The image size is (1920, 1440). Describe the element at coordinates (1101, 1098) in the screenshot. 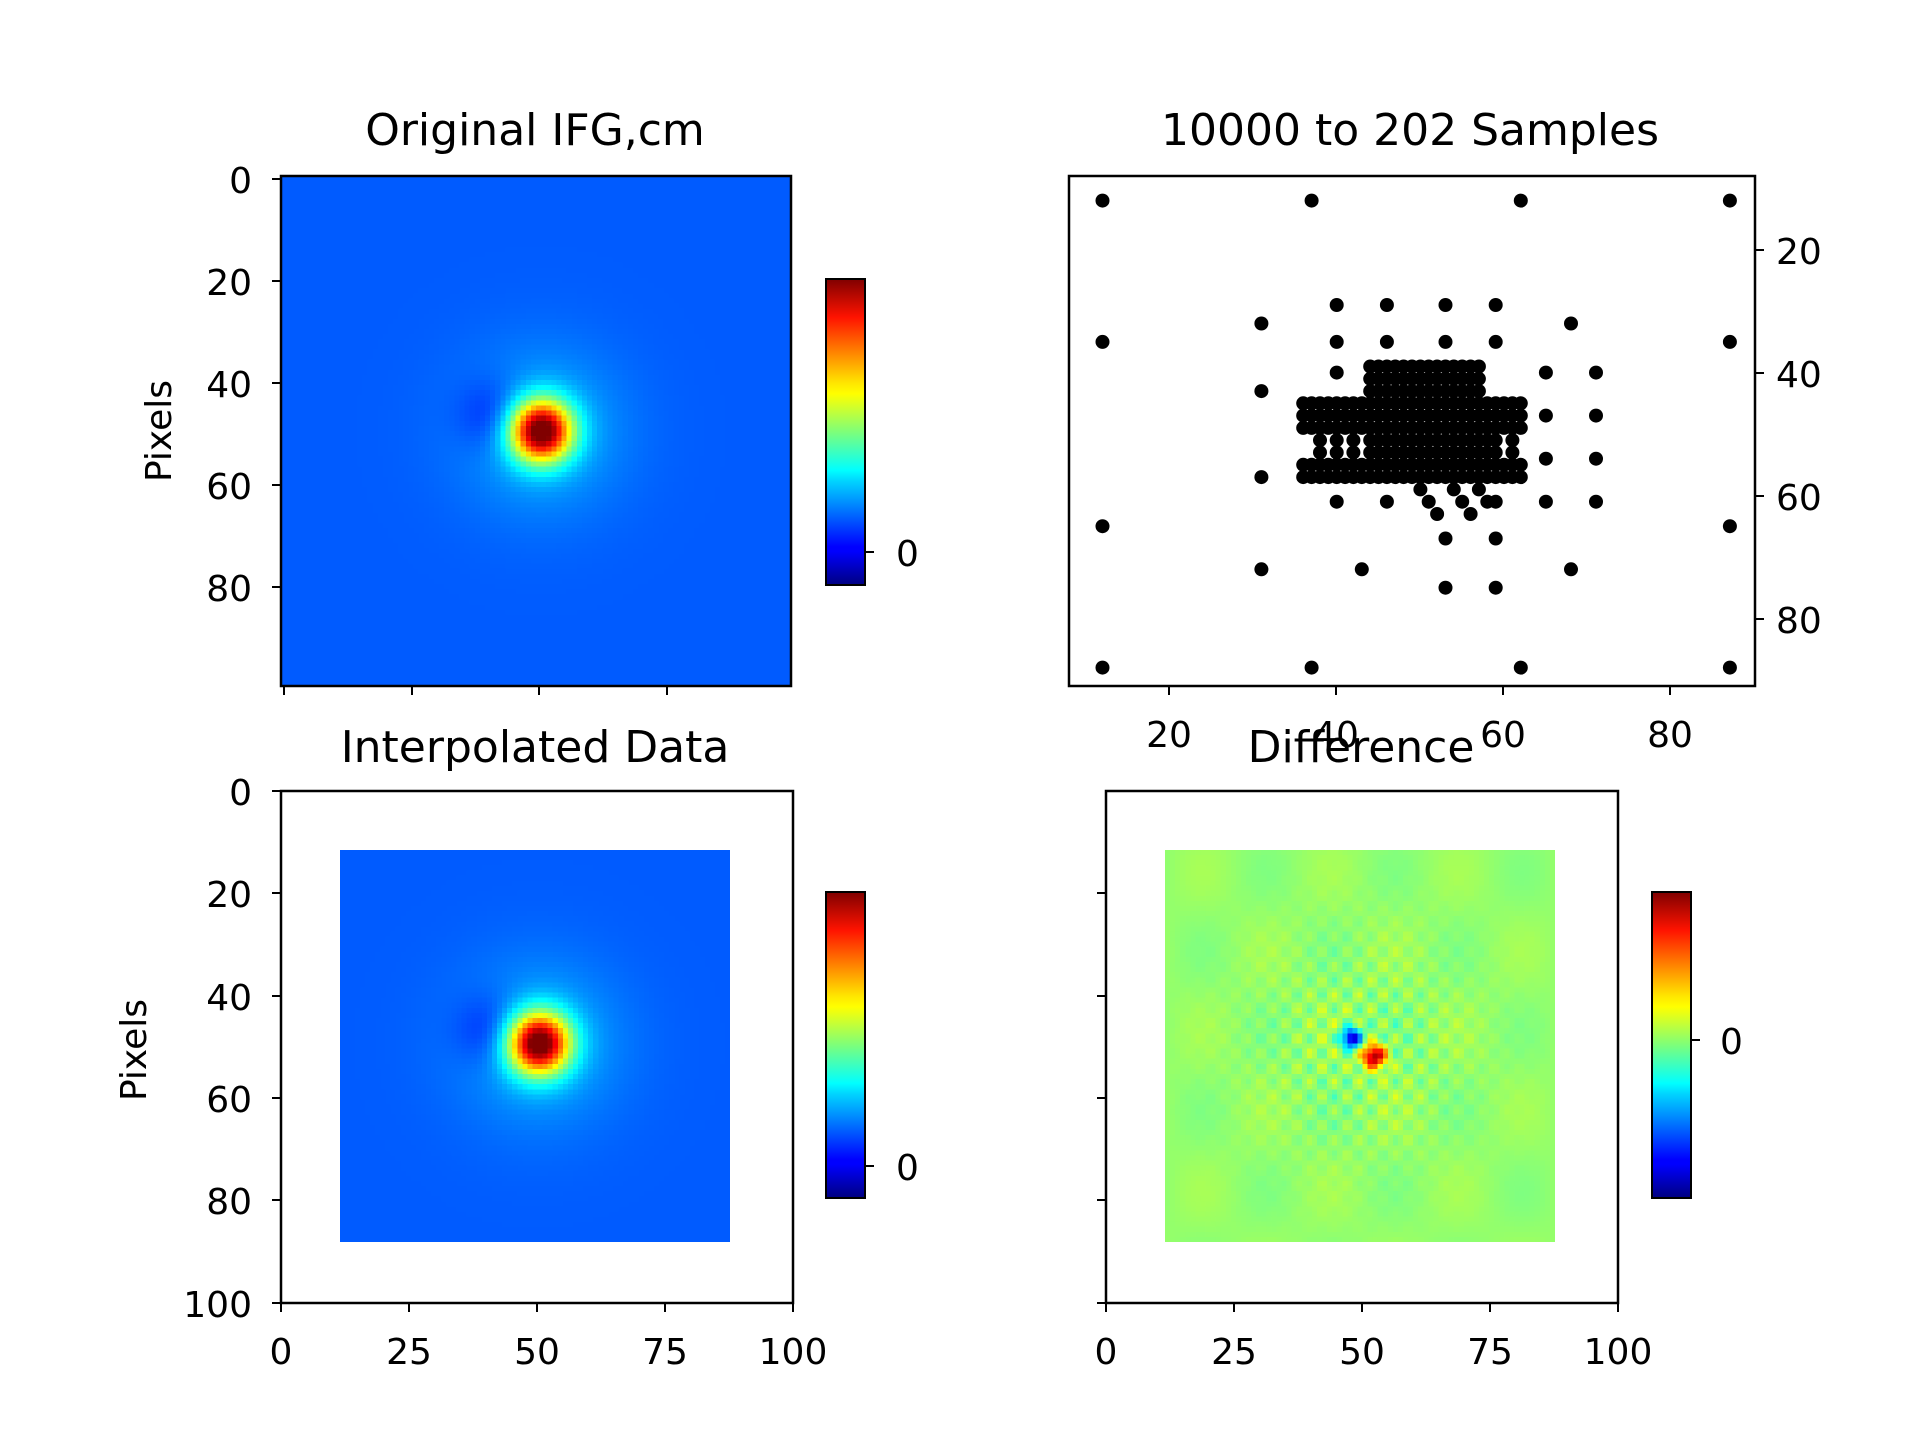

I see `y-axis` at that location.